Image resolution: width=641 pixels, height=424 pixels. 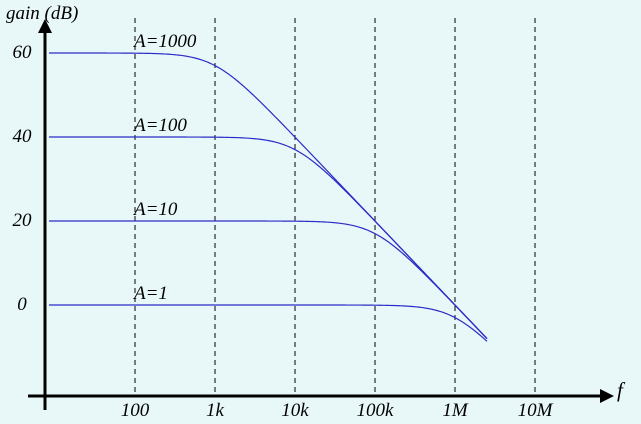 I want to click on x-axis-arrowhead, so click(x=607, y=396).